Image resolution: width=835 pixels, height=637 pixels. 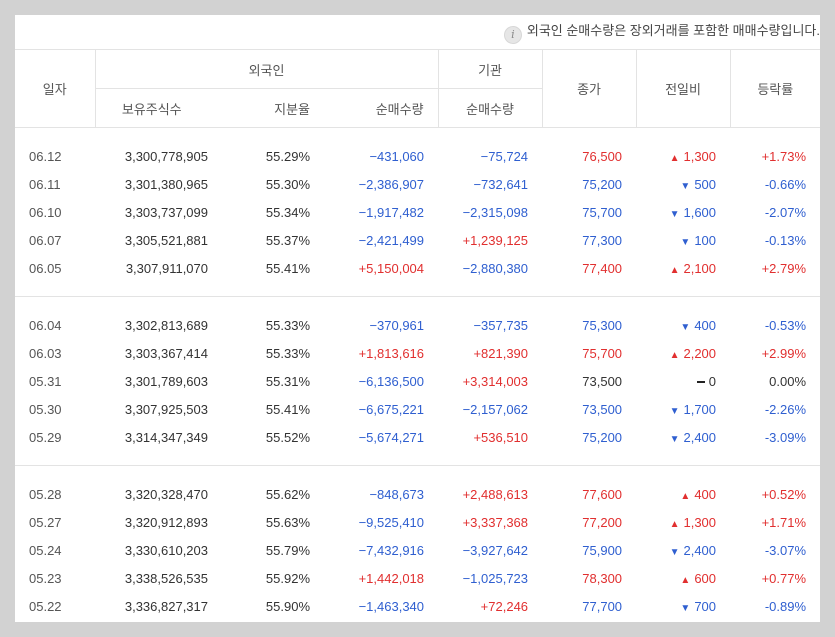 I want to click on inst-net-cell: −1,025,723, so click(x=495, y=578).